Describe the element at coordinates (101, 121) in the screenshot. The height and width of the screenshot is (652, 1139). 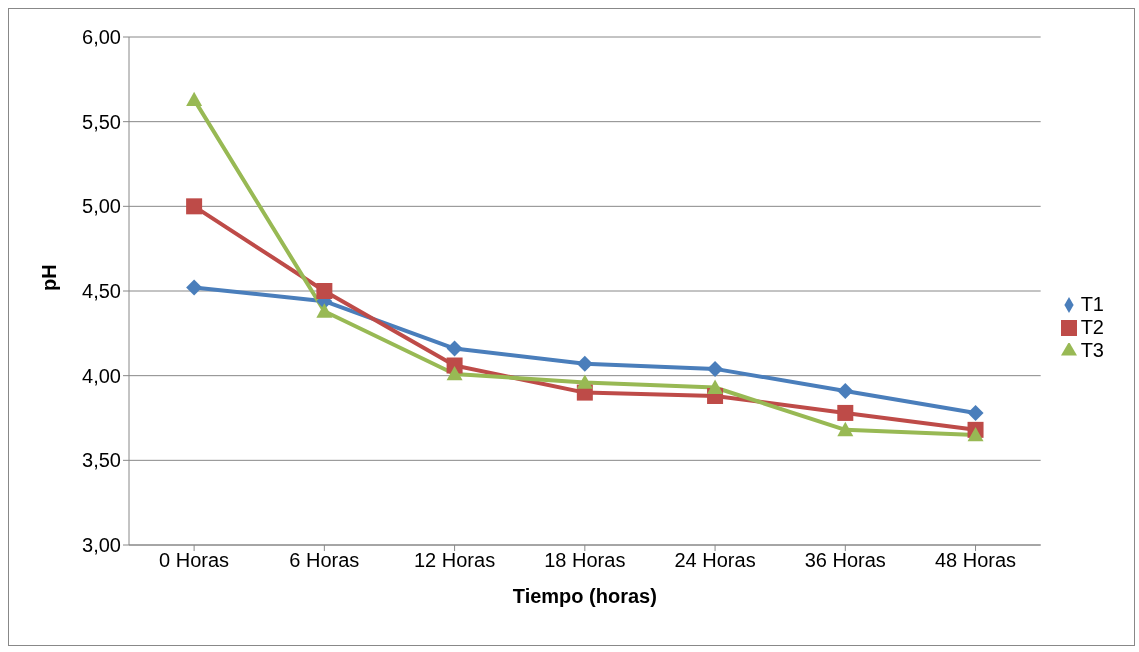
I see `y-tick-label: 5,50` at that location.